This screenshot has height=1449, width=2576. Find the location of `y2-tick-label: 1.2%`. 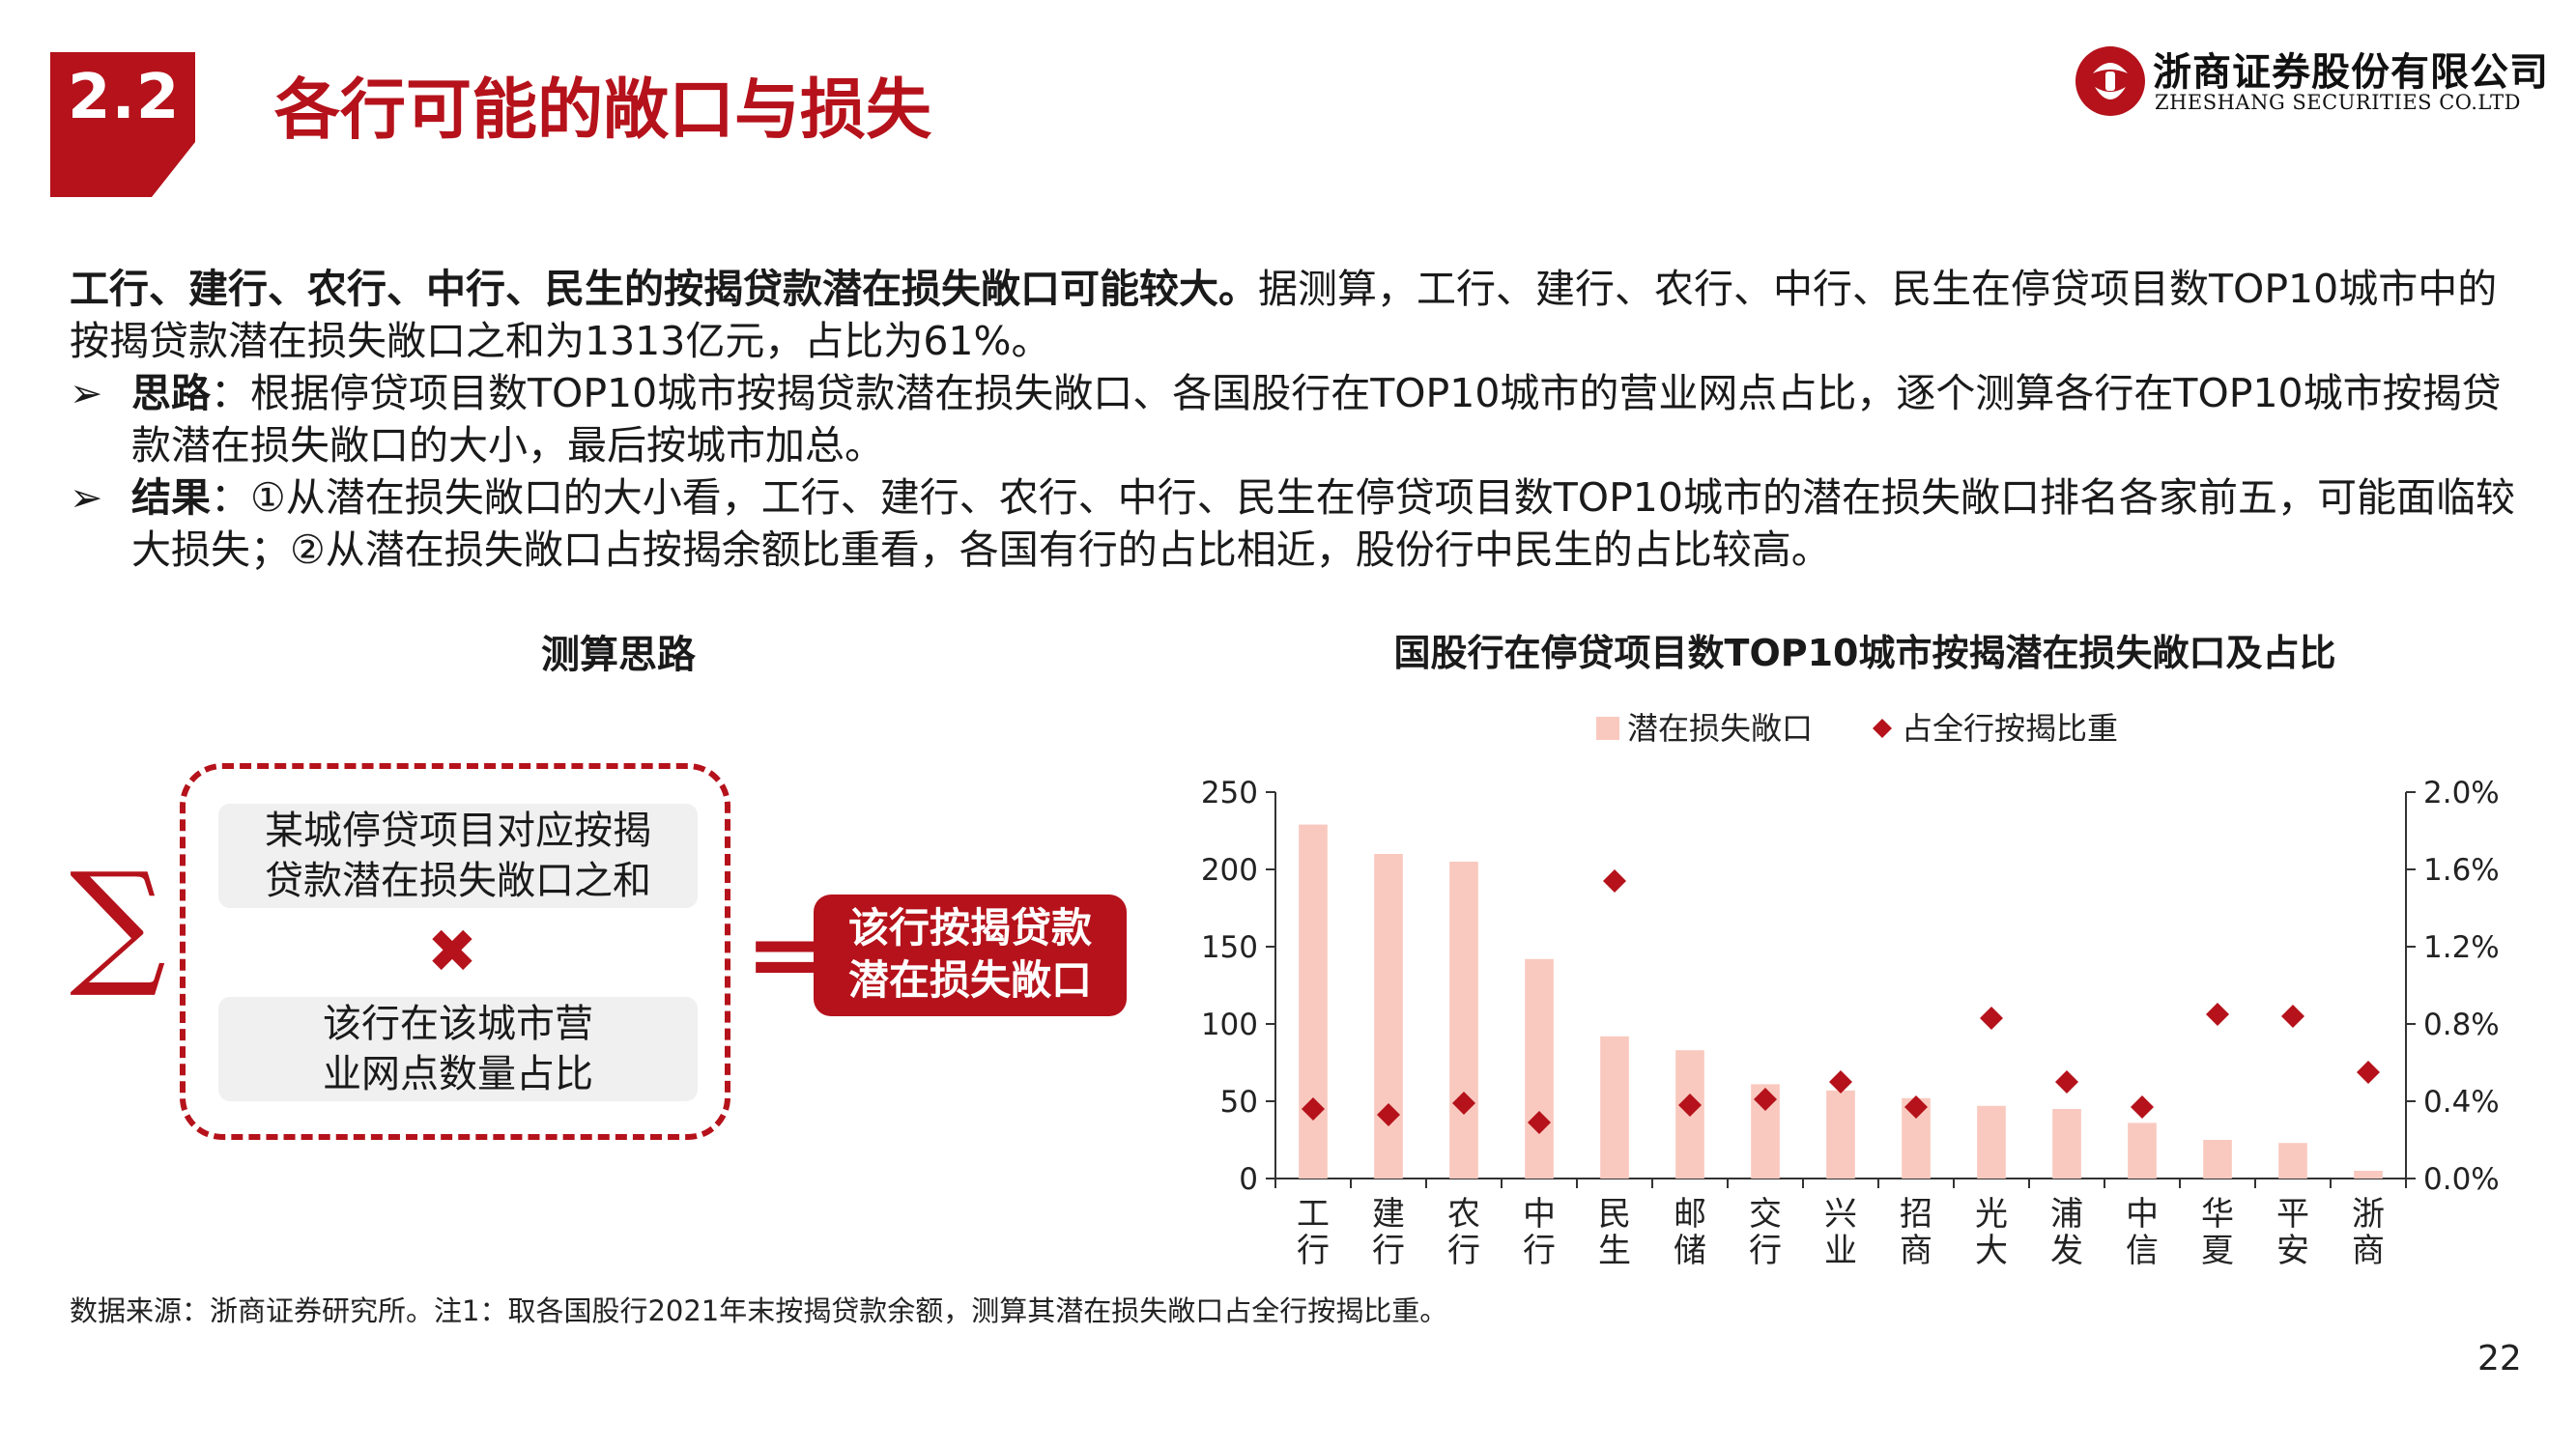

y2-tick-label: 1.2% is located at coordinates (2461, 947).